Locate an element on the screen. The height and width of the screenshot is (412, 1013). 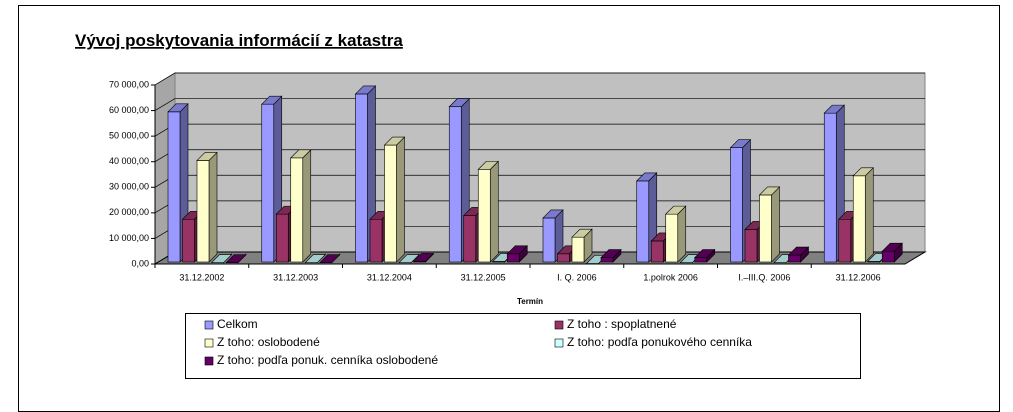
chart-title: Vývoj poskytovania informácií z katastra is located at coordinates (239, 40).